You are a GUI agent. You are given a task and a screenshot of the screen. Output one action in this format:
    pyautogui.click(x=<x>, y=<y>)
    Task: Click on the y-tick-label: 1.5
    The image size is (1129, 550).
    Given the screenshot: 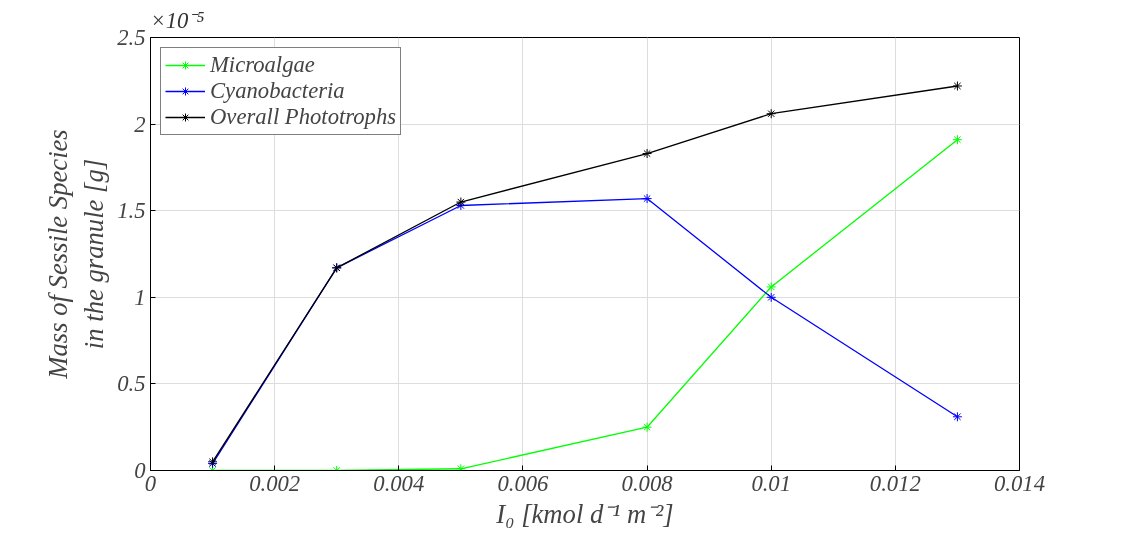 What is the action you would take?
    pyautogui.click(x=131, y=211)
    